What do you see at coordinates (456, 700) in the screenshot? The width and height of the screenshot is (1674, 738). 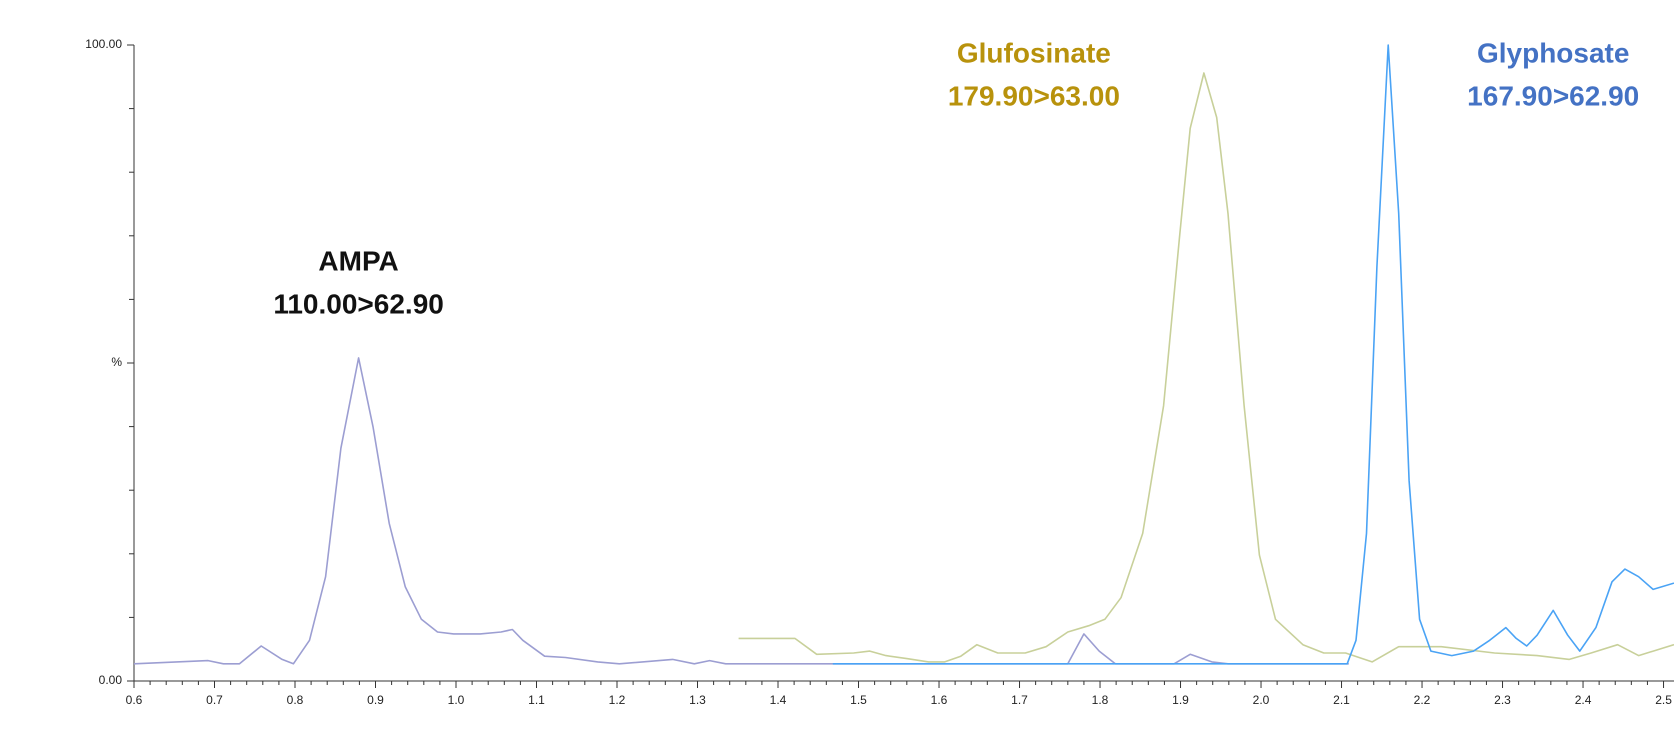 I see `x-tick-label: 1.0` at bounding box center [456, 700].